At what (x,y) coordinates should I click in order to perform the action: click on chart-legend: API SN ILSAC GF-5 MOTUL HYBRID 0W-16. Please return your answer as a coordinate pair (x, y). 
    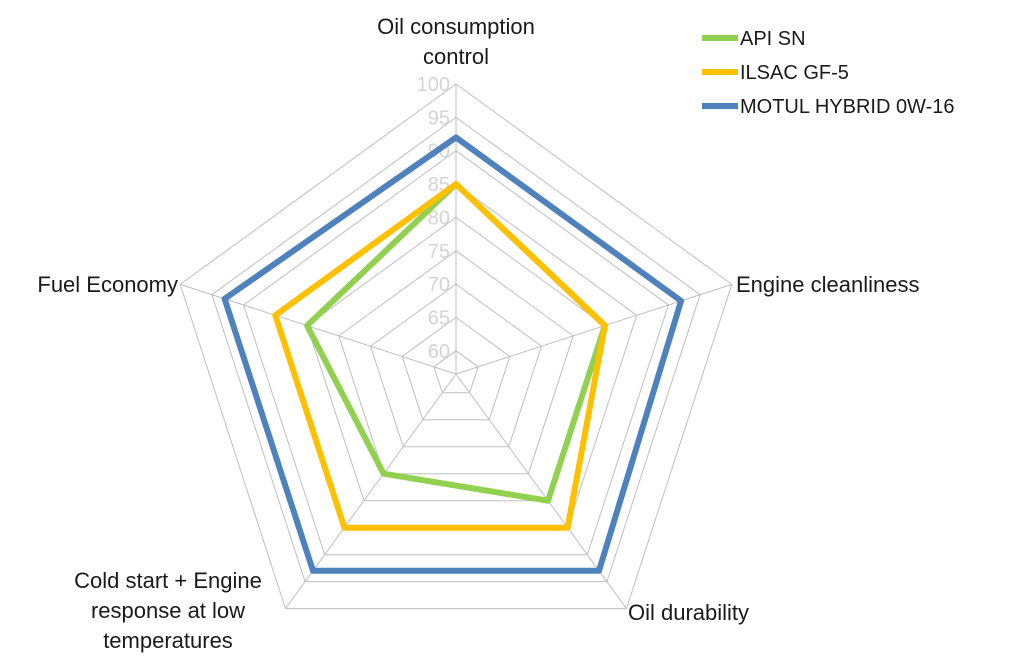
    Looking at the image, I should click on (828, 73).